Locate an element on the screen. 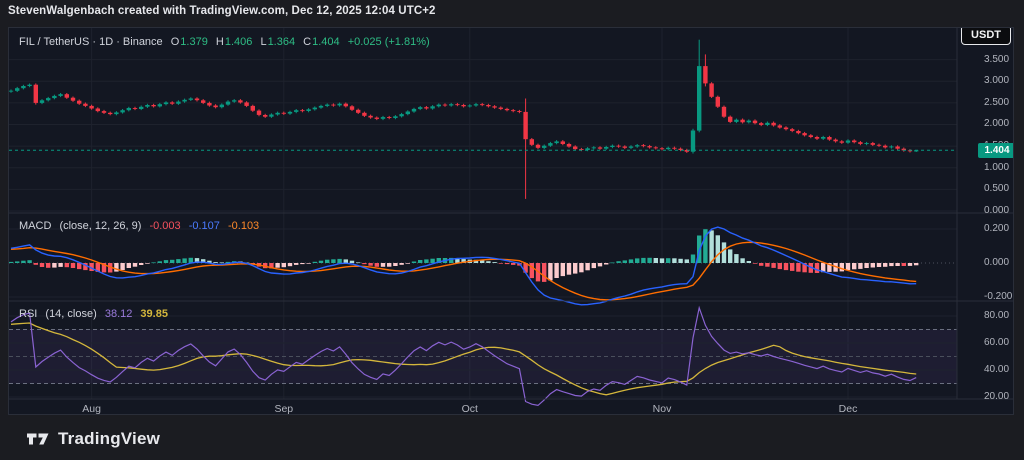 This screenshot has height=460, width=1024. low-label: L is located at coordinates (263, 42).